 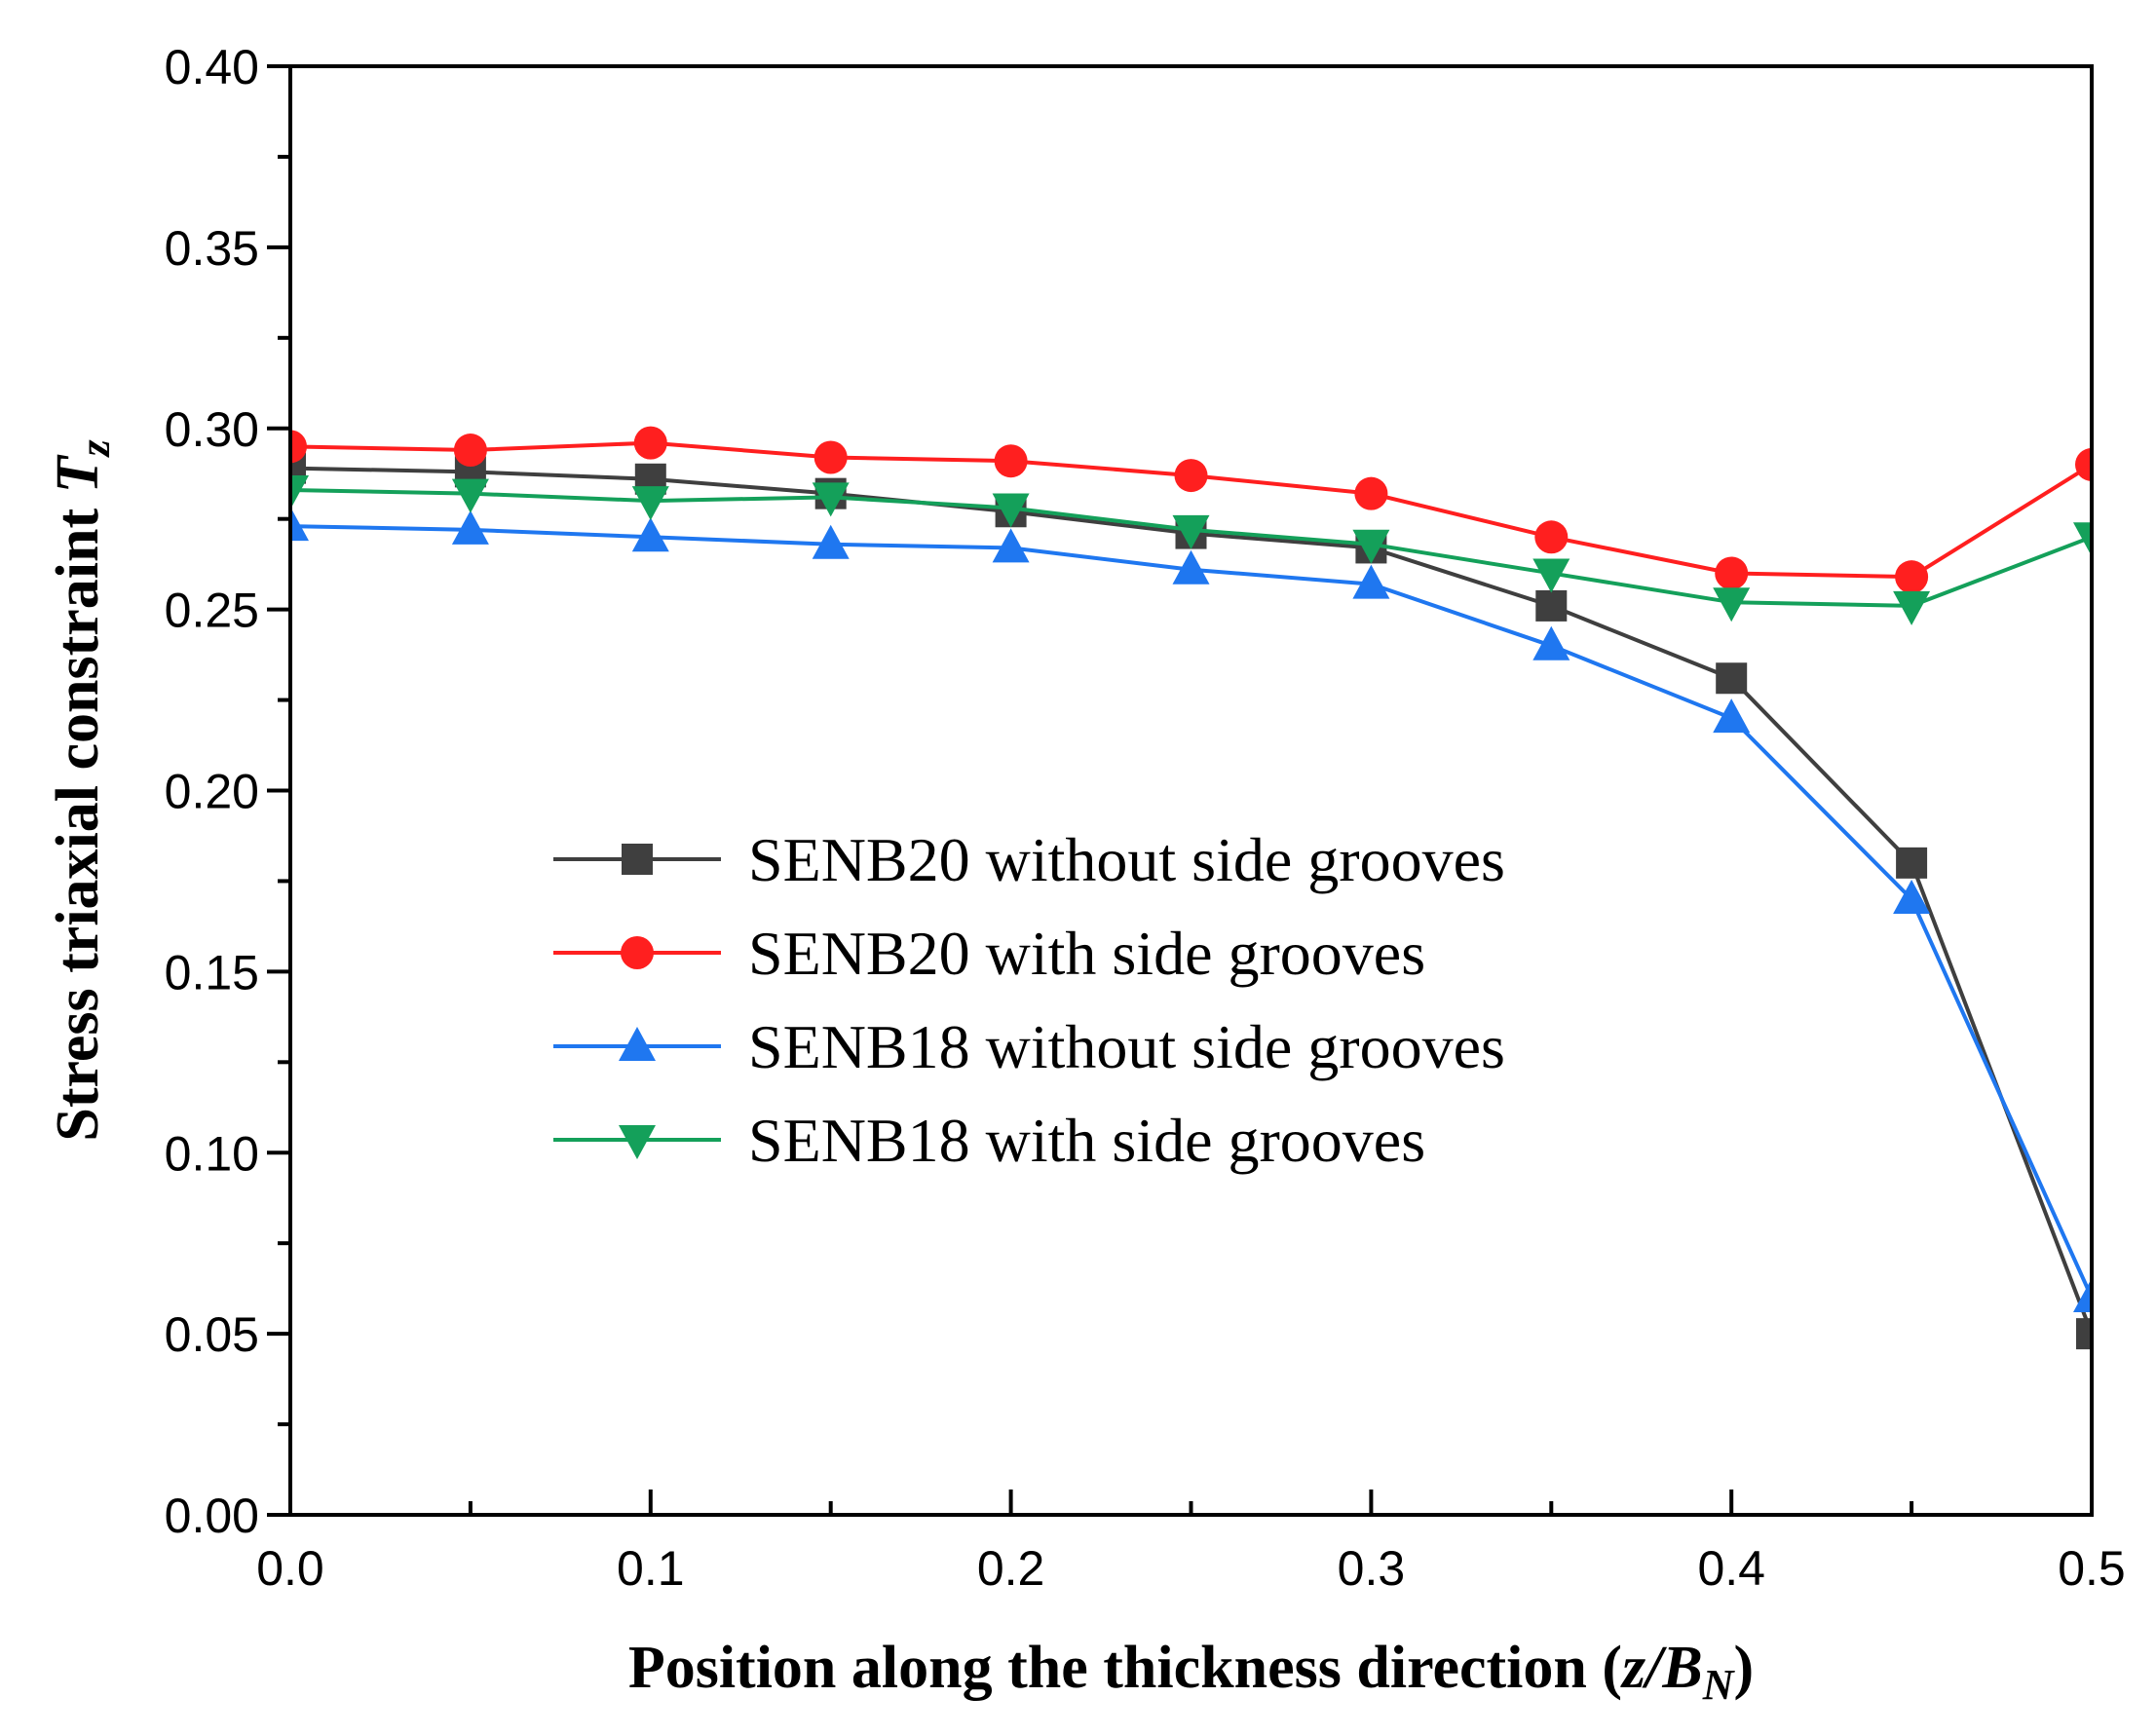 I want to click on y-axis-title: Stress triaxial constraint Tz, so click(x=82, y=790).